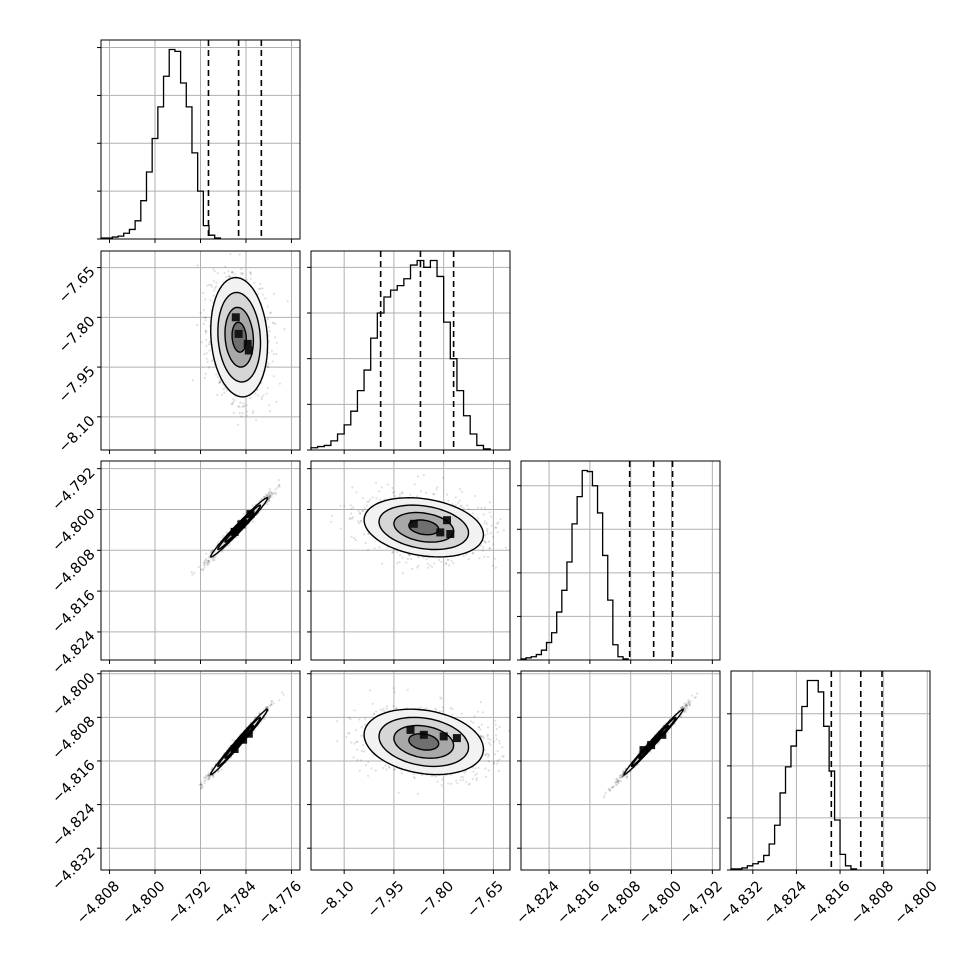 This screenshot has width=970, height=970. I want to click on tick-label-left: −7.65, so click(77, 285).